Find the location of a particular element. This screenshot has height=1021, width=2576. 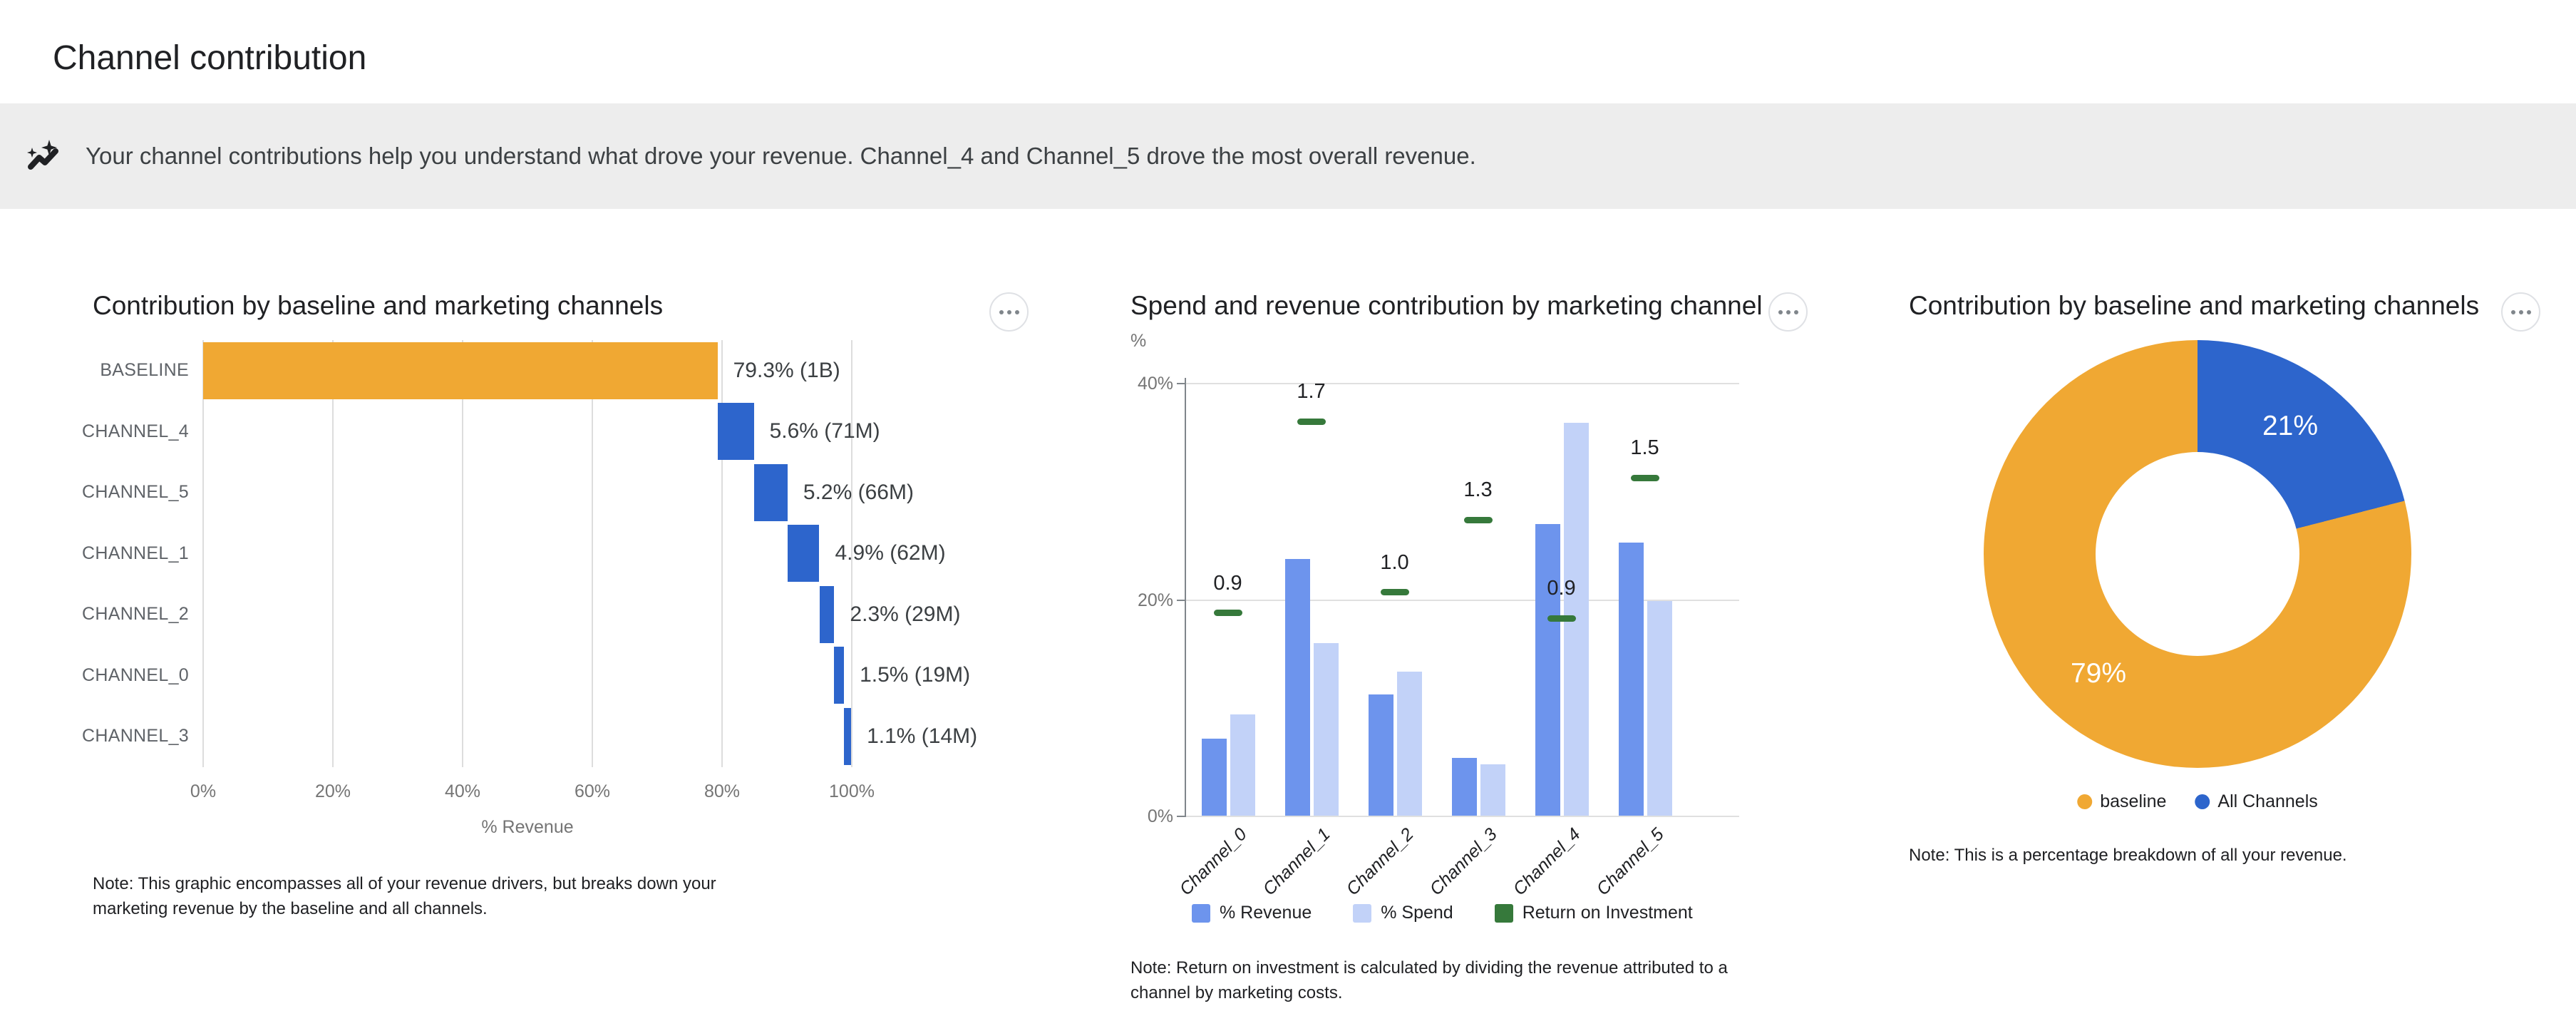

insights-icon is located at coordinates (42, 155).